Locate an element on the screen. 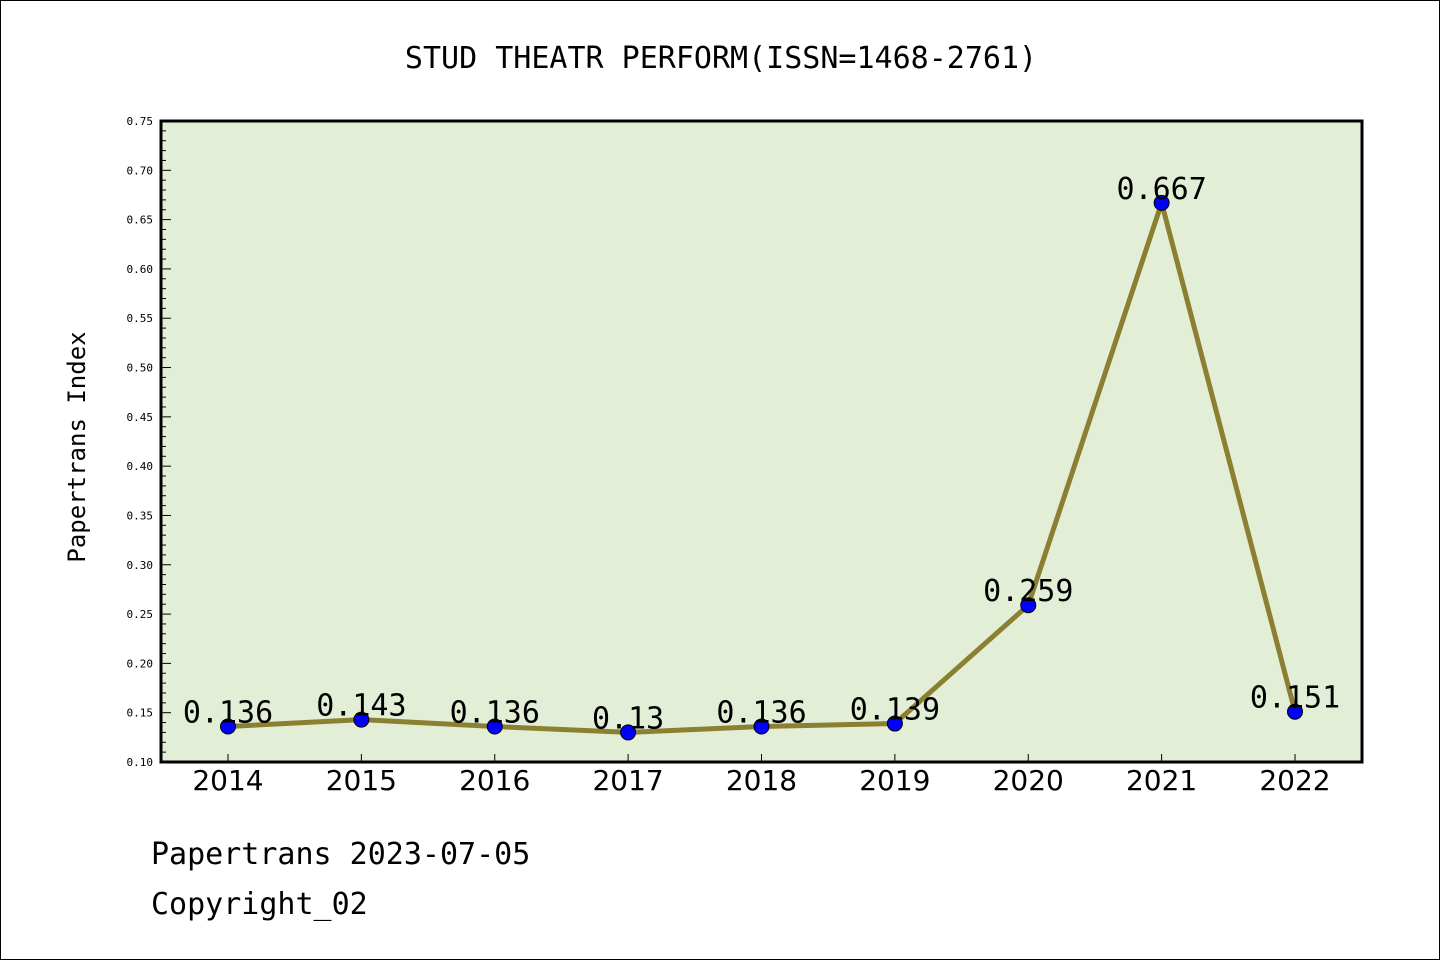  y-tick-label: 0.75 is located at coordinates (140, 121).